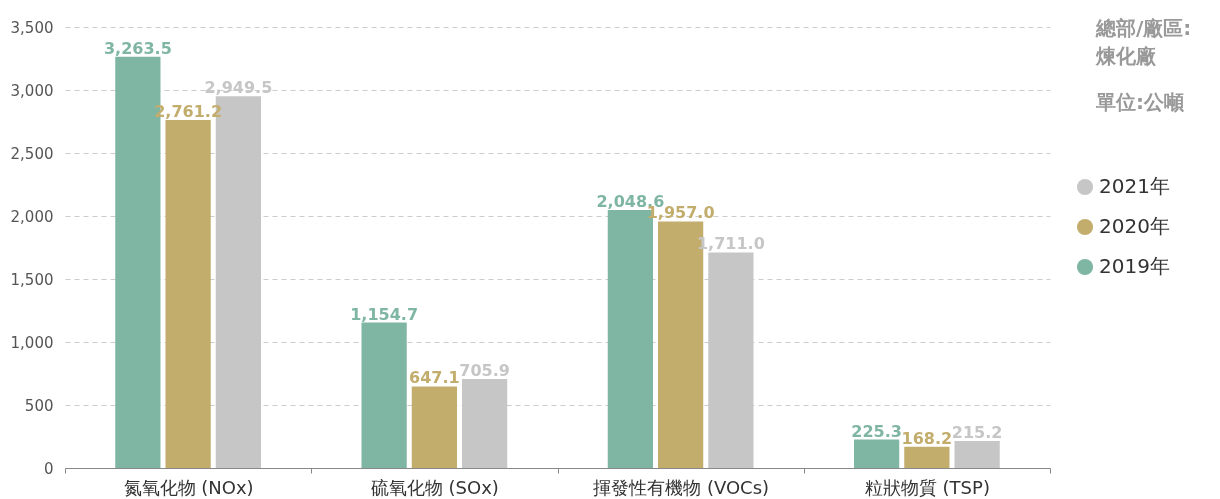 The image size is (1220, 499). What do you see at coordinates (188, 487) in the screenshot?
I see `x-tick-label: 氮氧化物 (NOx)` at bounding box center [188, 487].